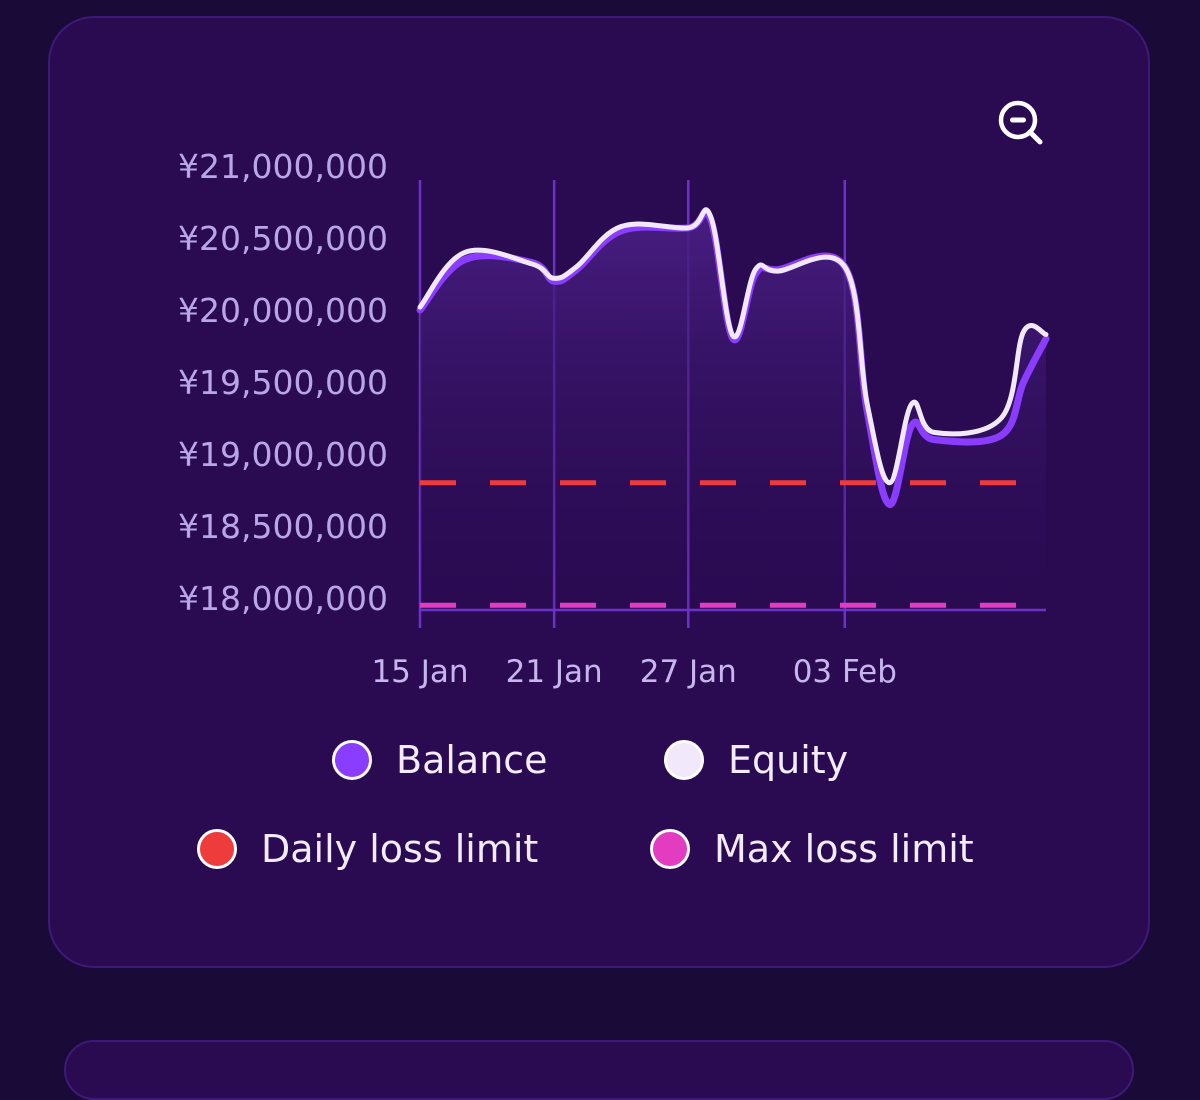 Image resolution: width=1200 pixels, height=1100 pixels. What do you see at coordinates (633, 672) in the screenshot?
I see `x-axis-ticks: 15 Jan 21 Jan 27 Jan 03 Feb` at bounding box center [633, 672].